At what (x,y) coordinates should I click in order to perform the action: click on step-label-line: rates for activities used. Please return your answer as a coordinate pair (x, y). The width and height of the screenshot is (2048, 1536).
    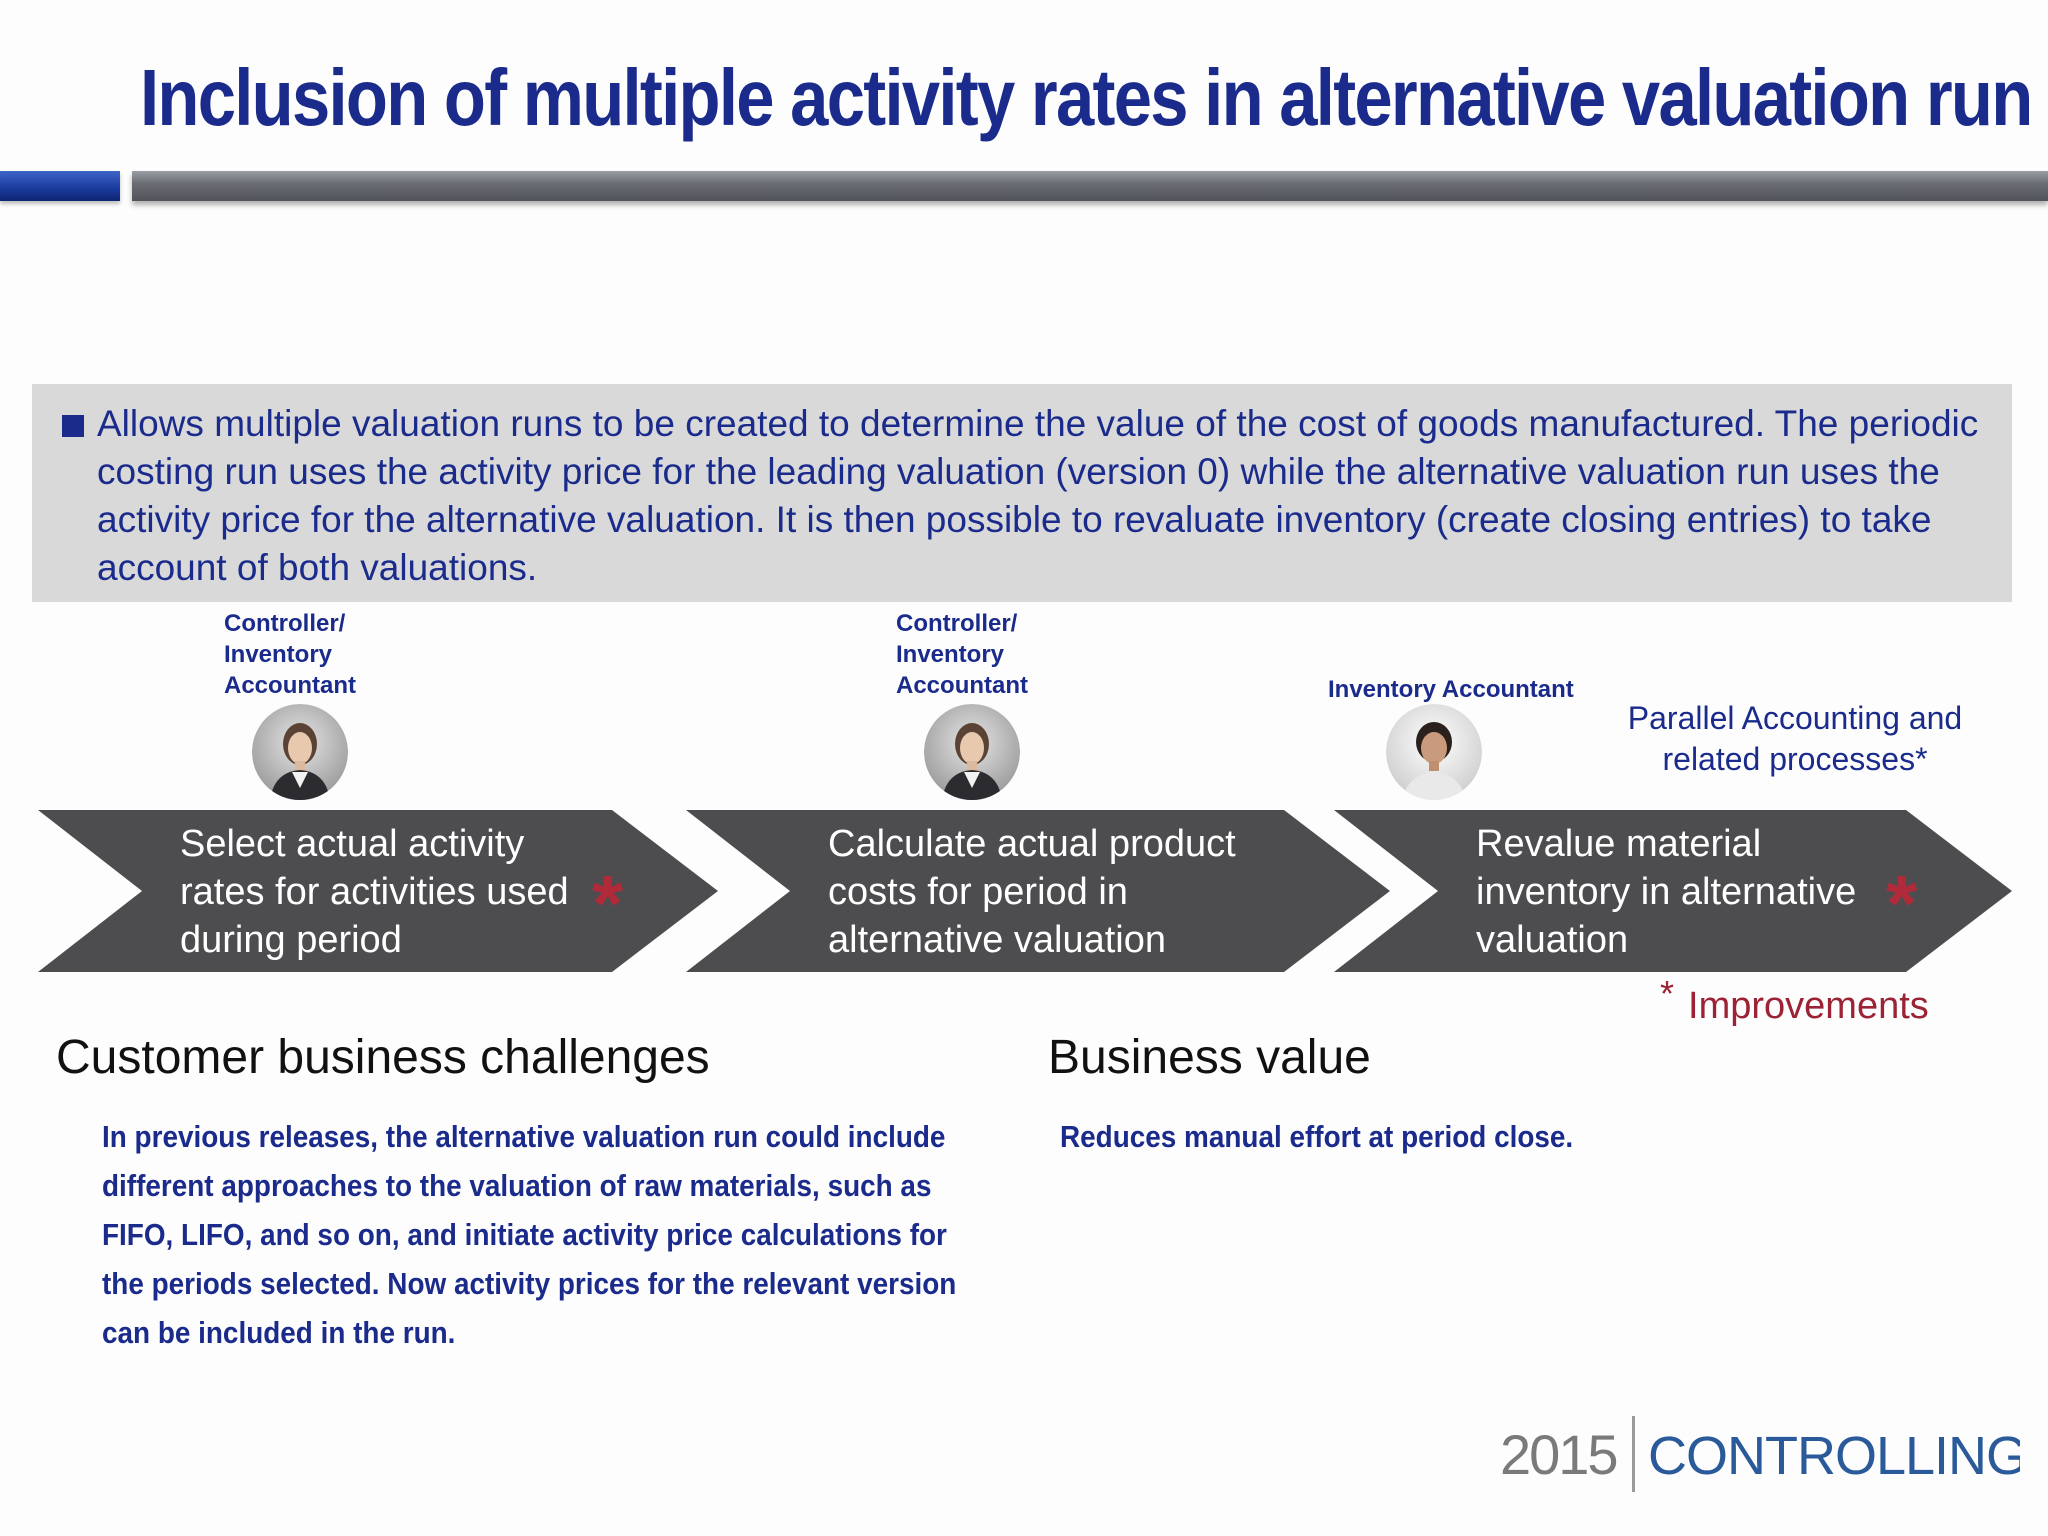
    Looking at the image, I should click on (374, 892).